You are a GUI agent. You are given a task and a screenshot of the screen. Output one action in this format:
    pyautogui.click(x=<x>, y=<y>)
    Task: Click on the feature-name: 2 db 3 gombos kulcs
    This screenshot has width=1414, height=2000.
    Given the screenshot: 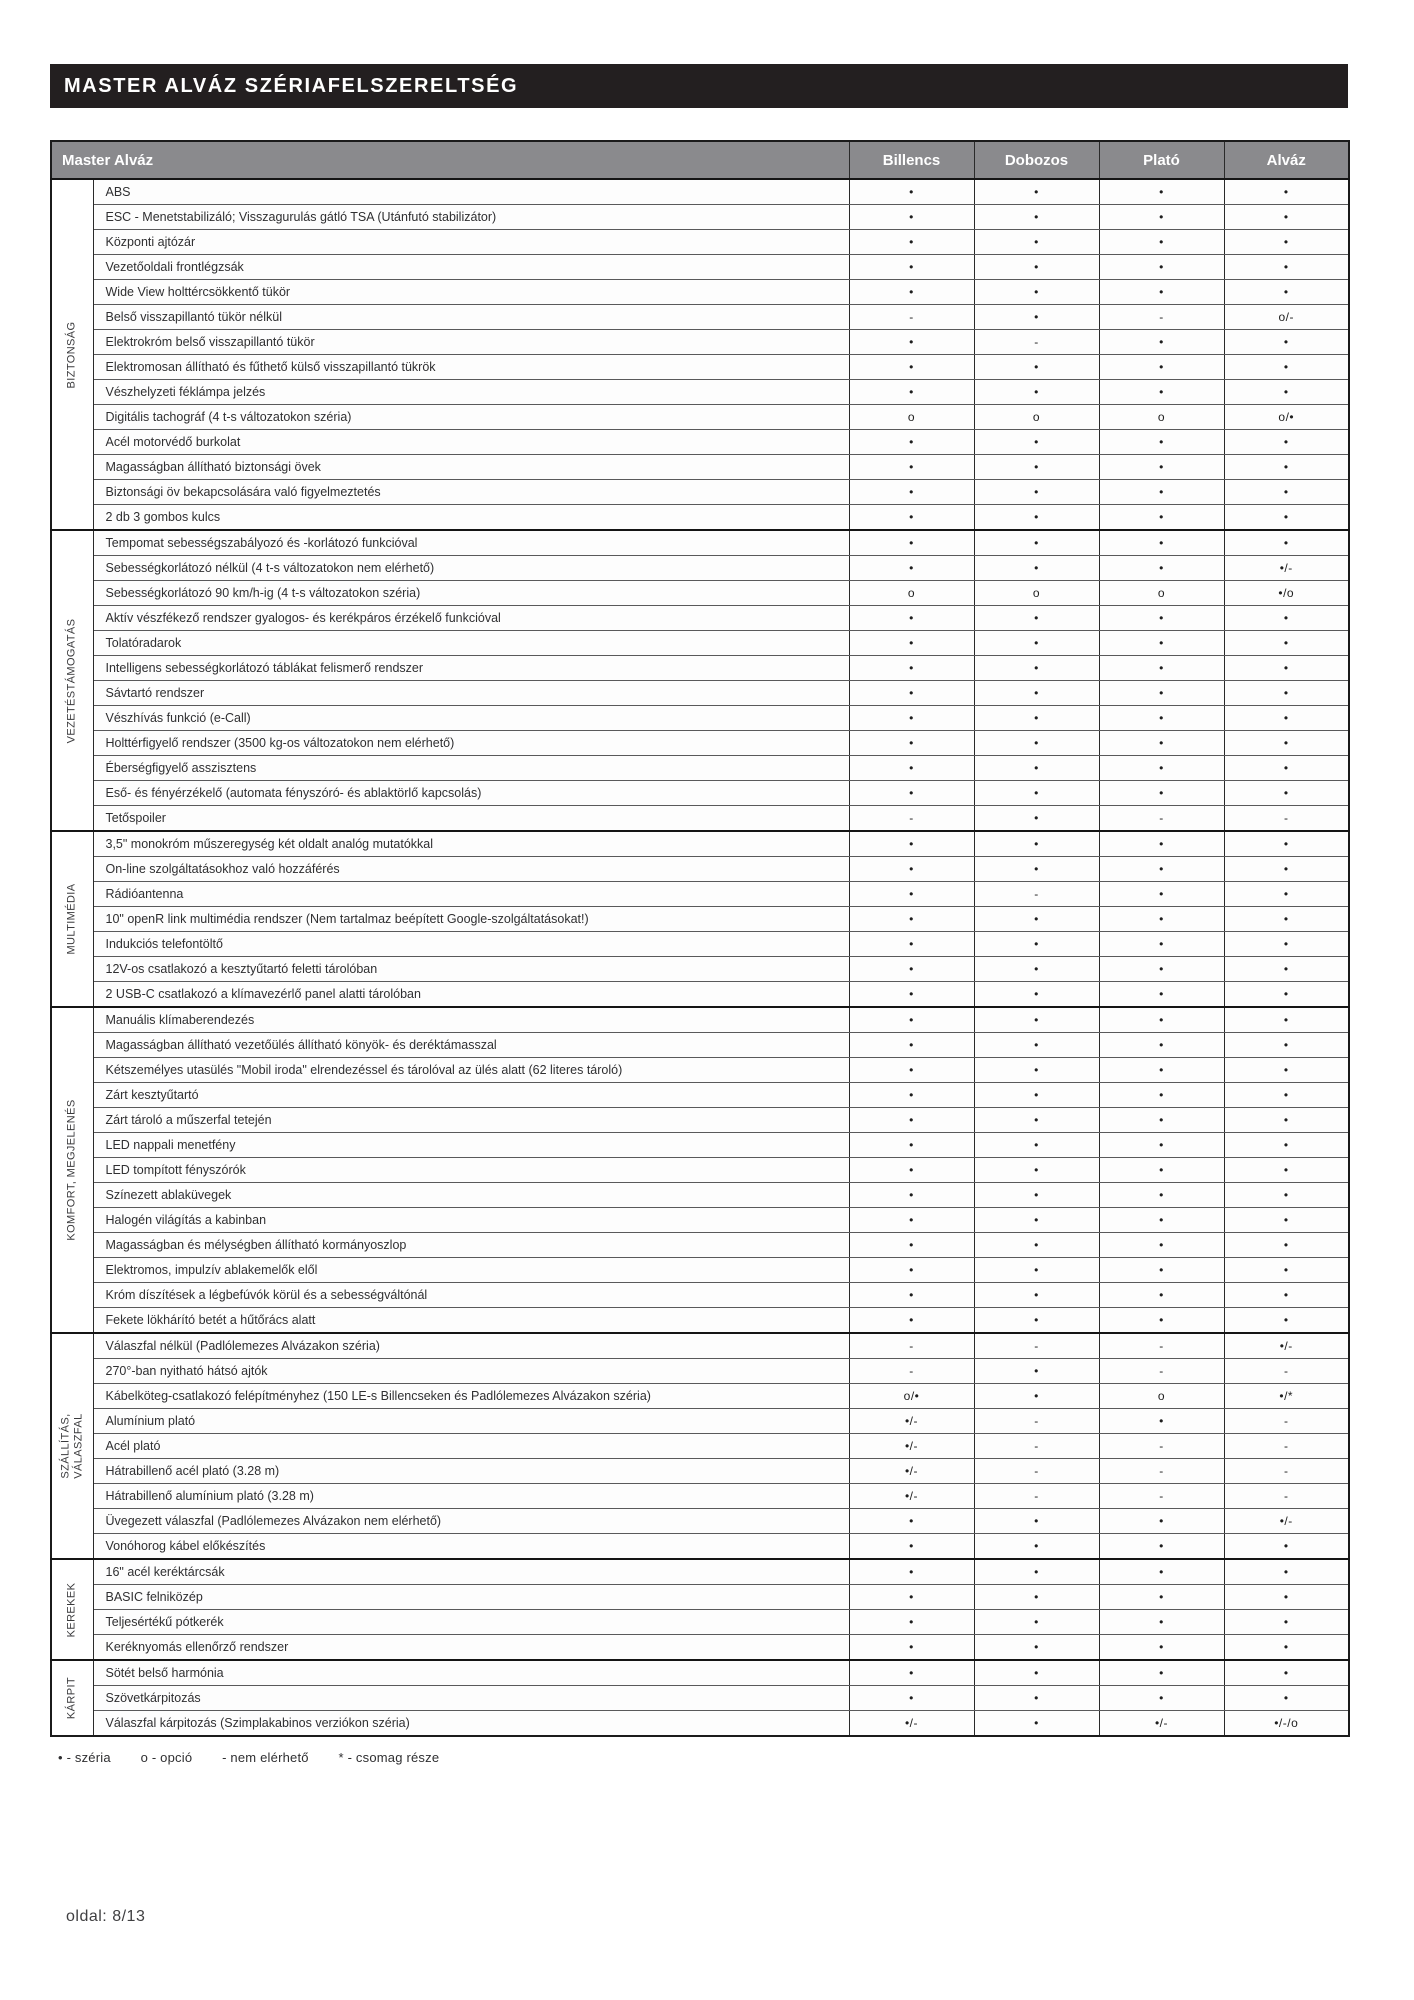 What is the action you would take?
    pyautogui.click(x=471, y=517)
    